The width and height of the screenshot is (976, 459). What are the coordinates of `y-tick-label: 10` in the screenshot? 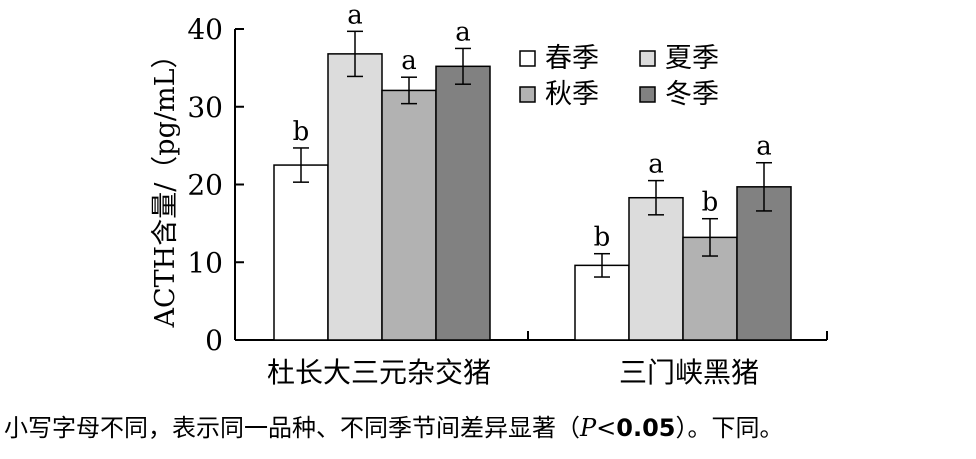 It's located at (205, 262).